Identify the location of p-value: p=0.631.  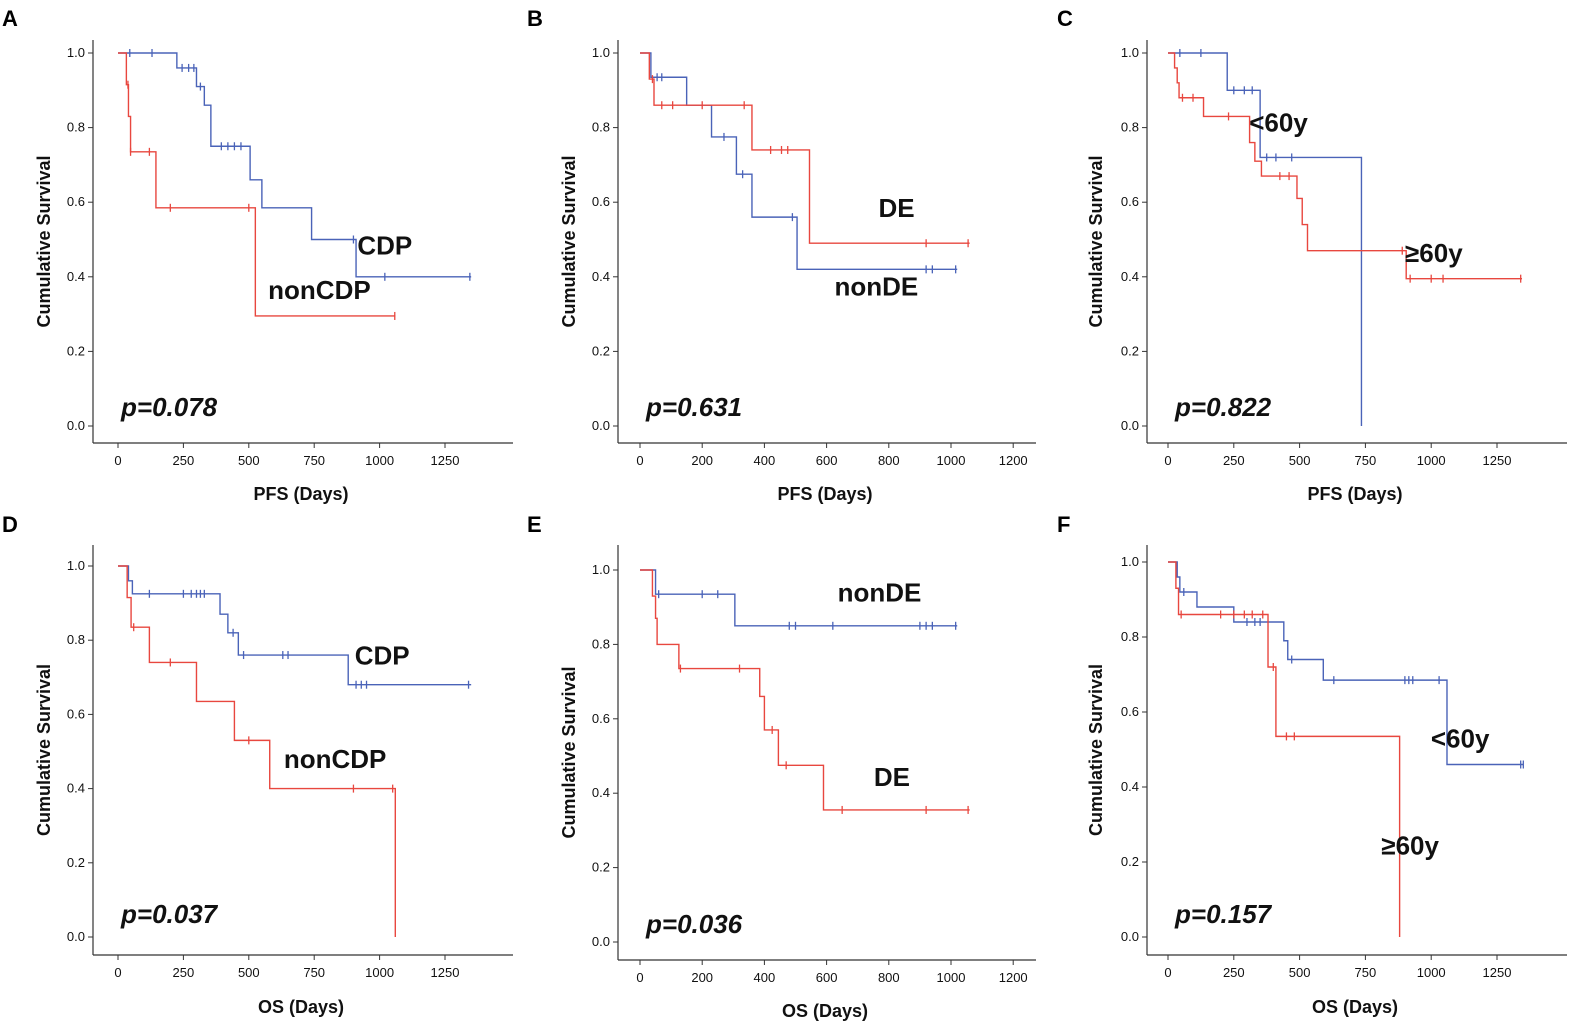
(693, 407).